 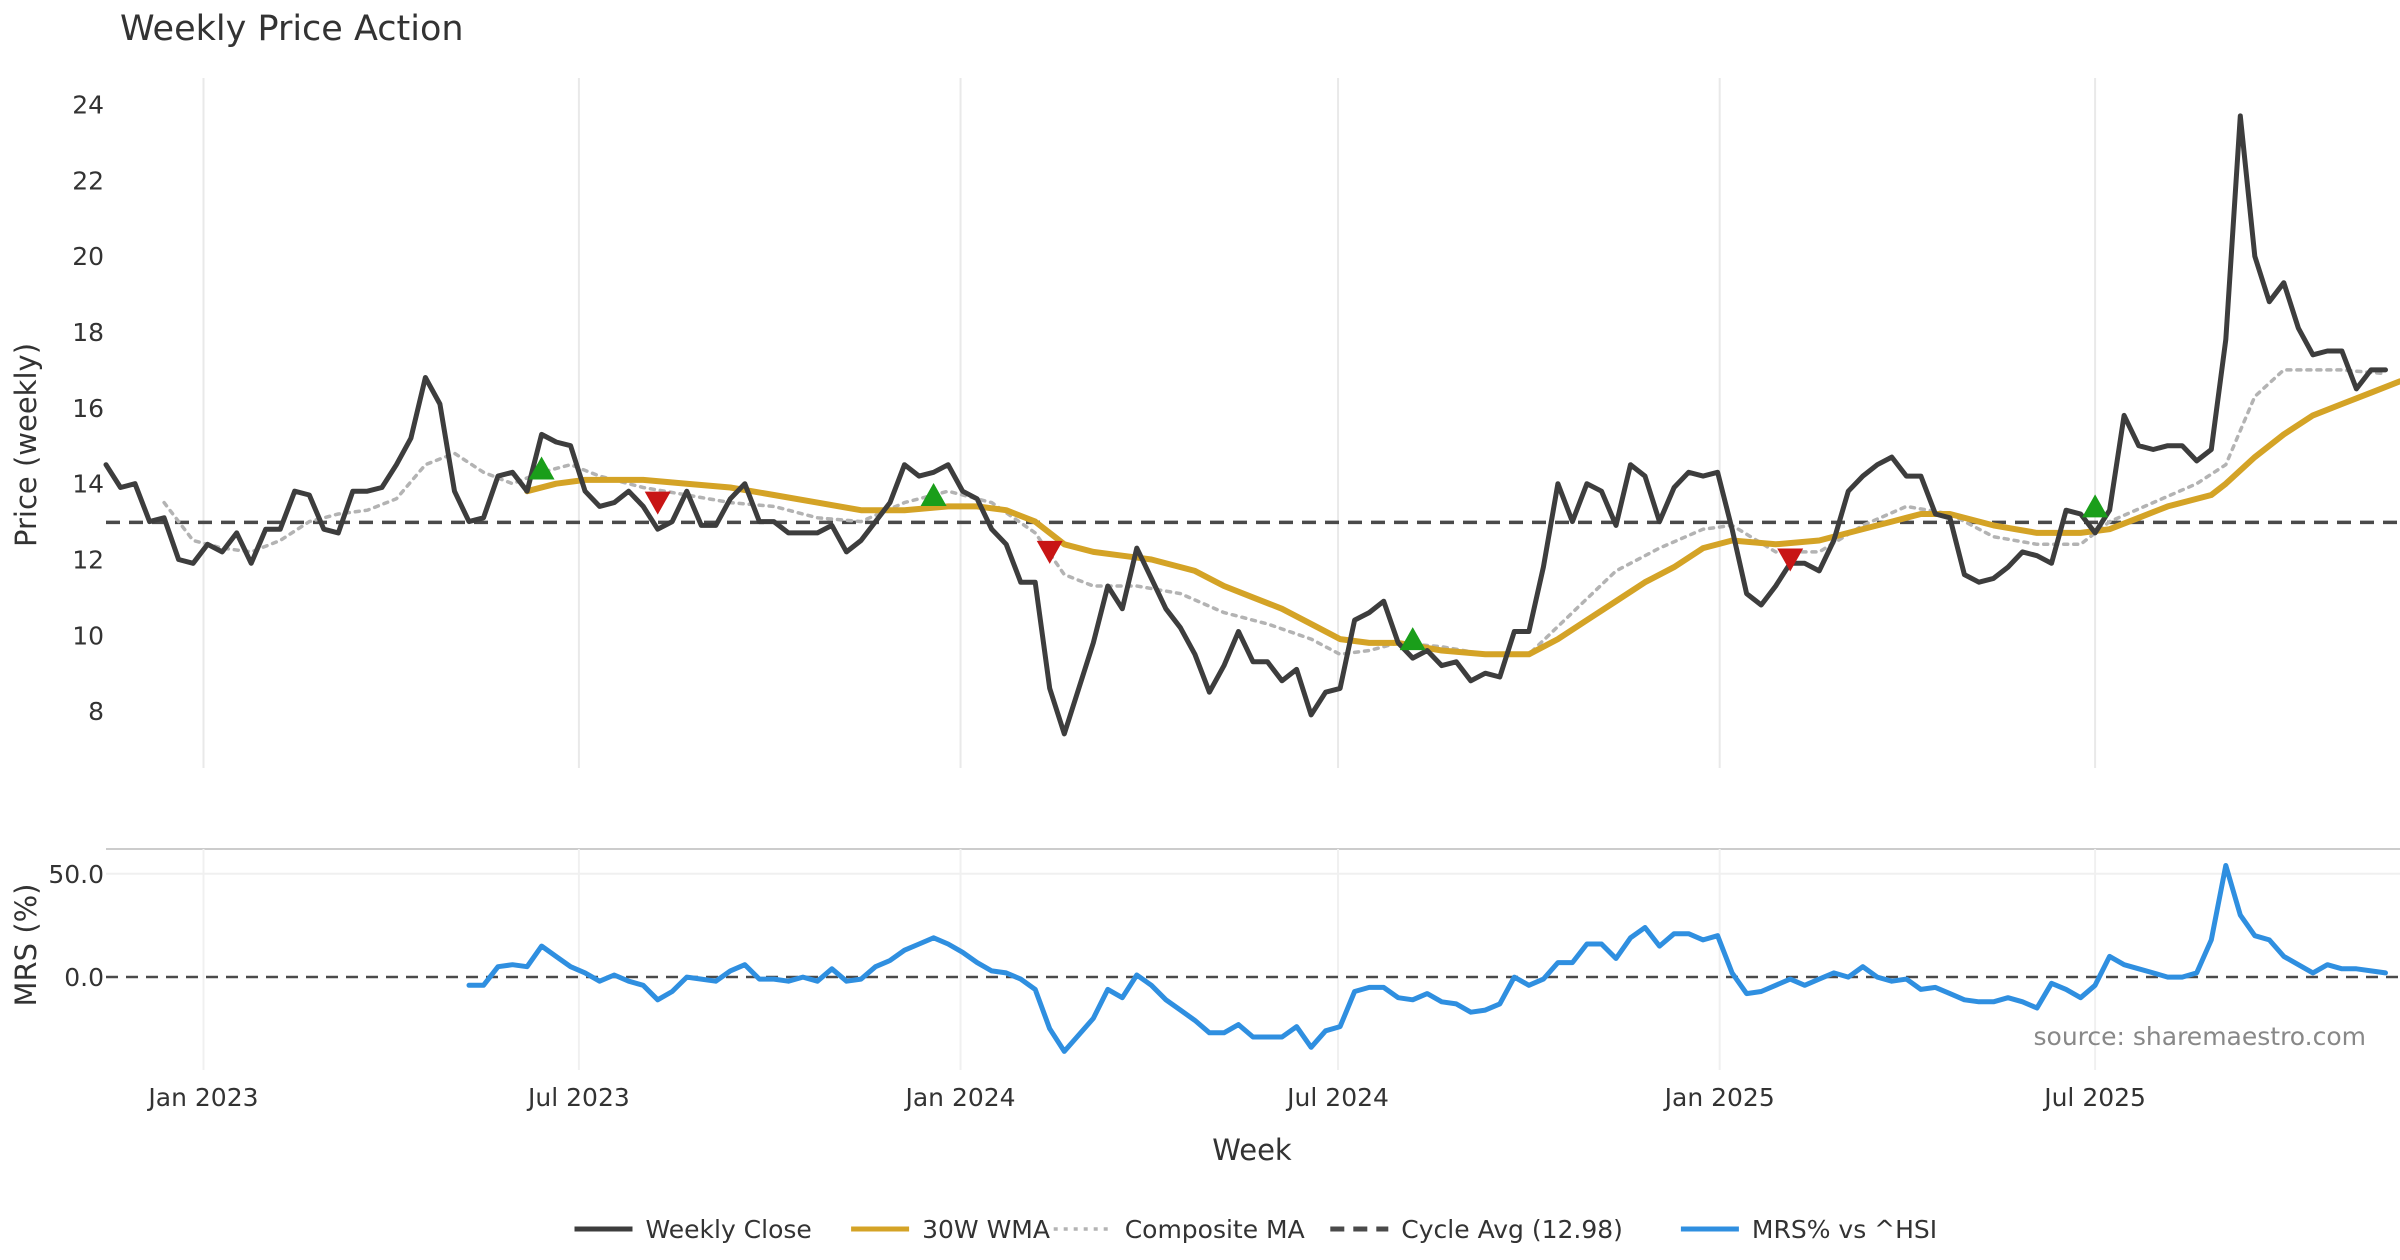 I want to click on price-y-tick-label: 18, so click(x=88, y=332).